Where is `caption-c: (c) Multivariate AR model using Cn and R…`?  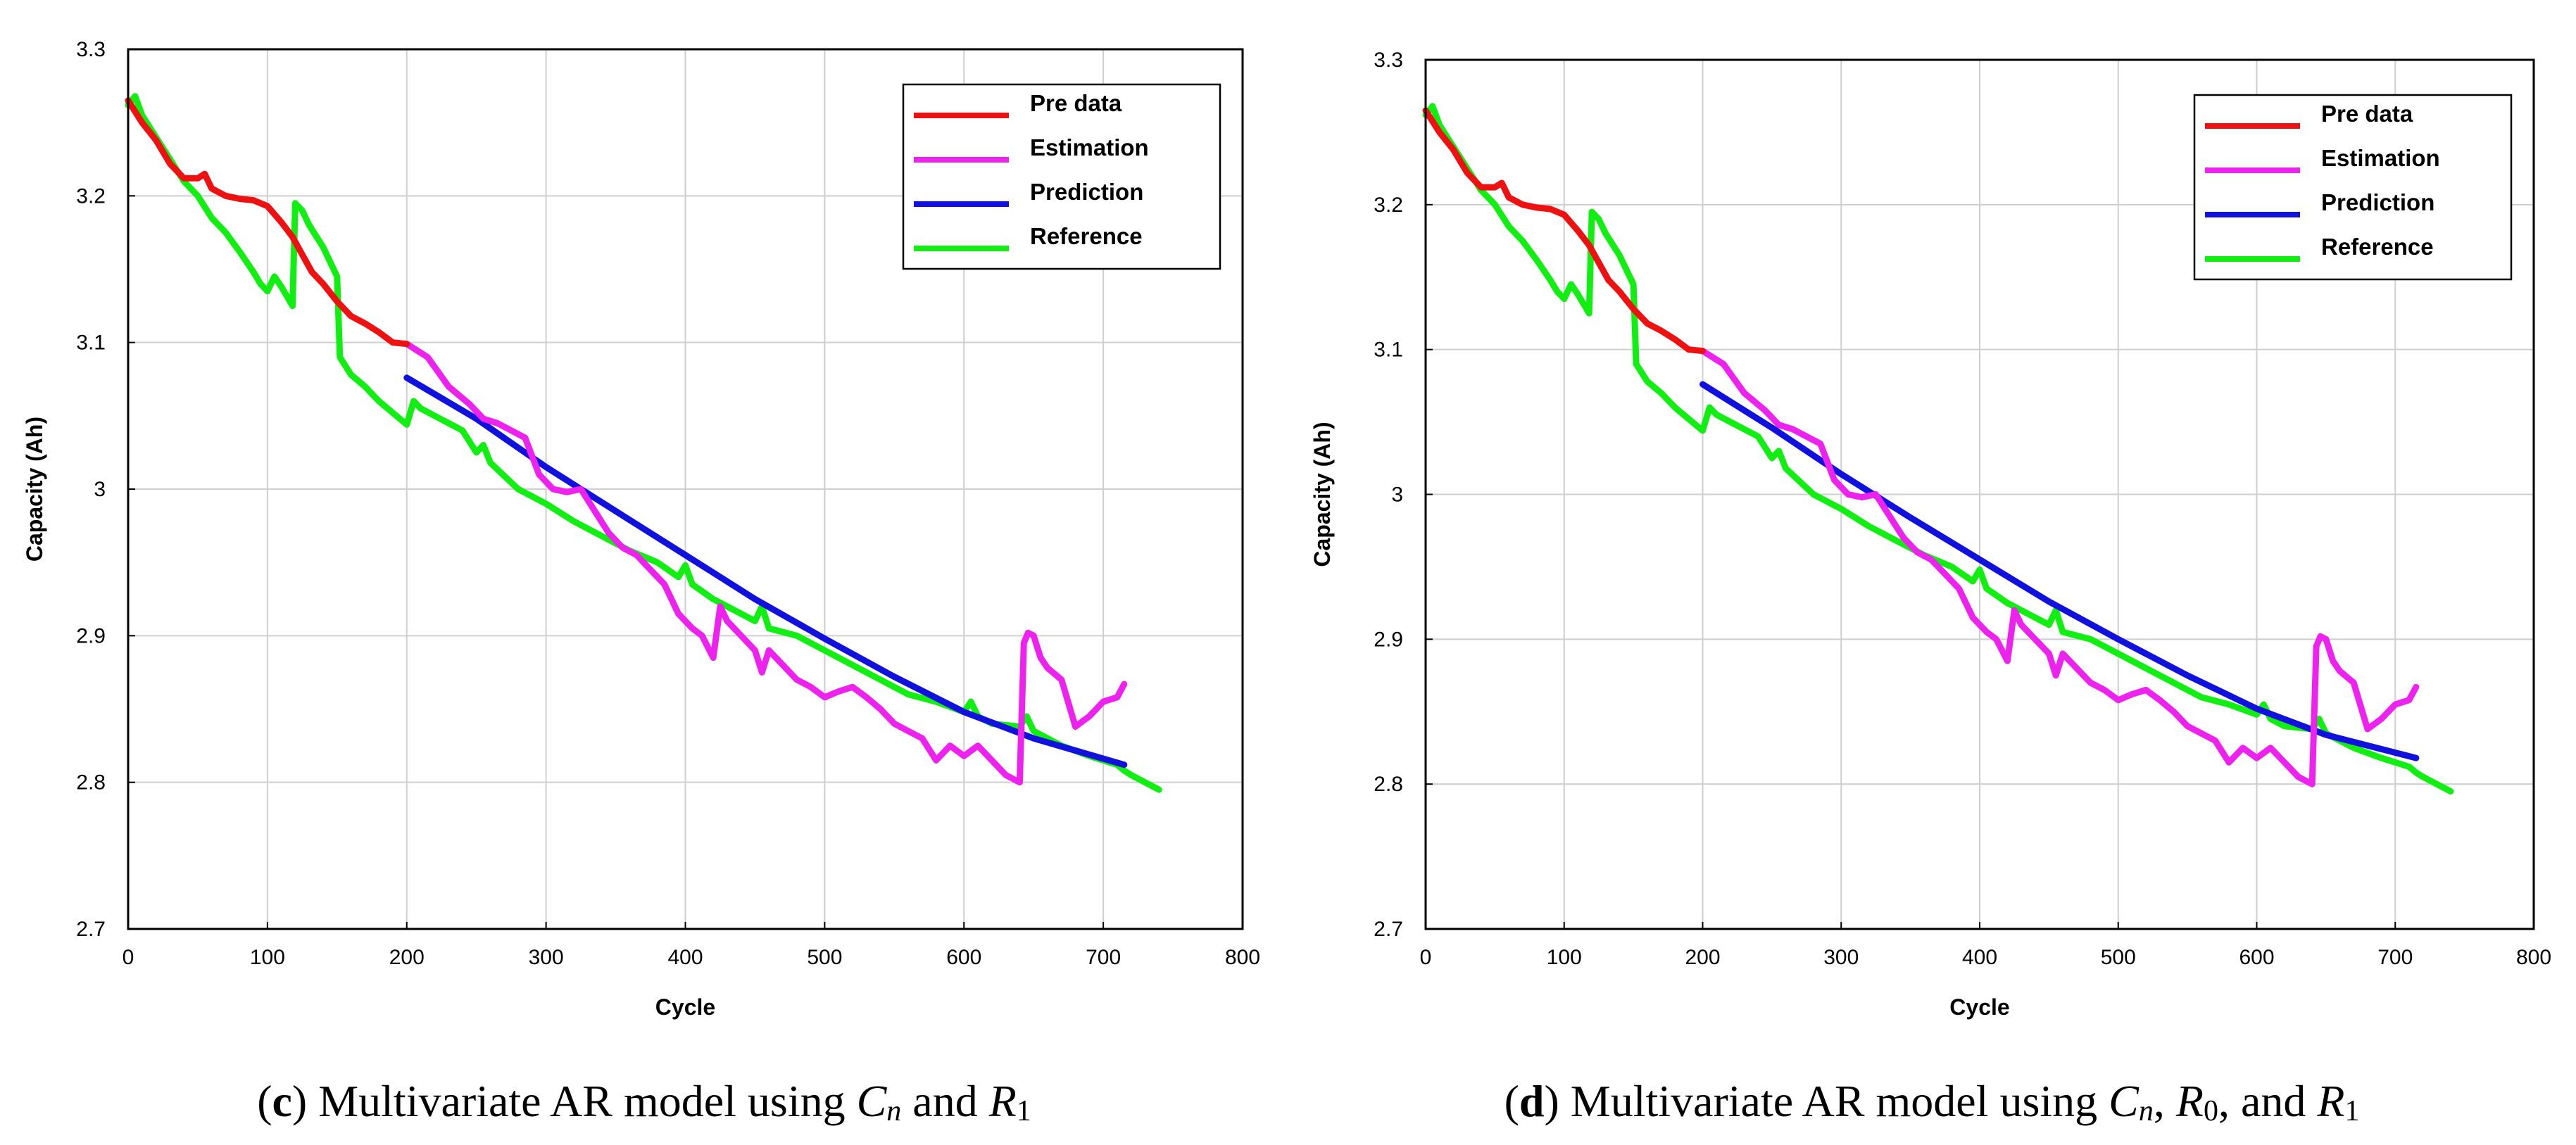
caption-c: (c) Multivariate AR model using Cn and R… is located at coordinates (644, 1101).